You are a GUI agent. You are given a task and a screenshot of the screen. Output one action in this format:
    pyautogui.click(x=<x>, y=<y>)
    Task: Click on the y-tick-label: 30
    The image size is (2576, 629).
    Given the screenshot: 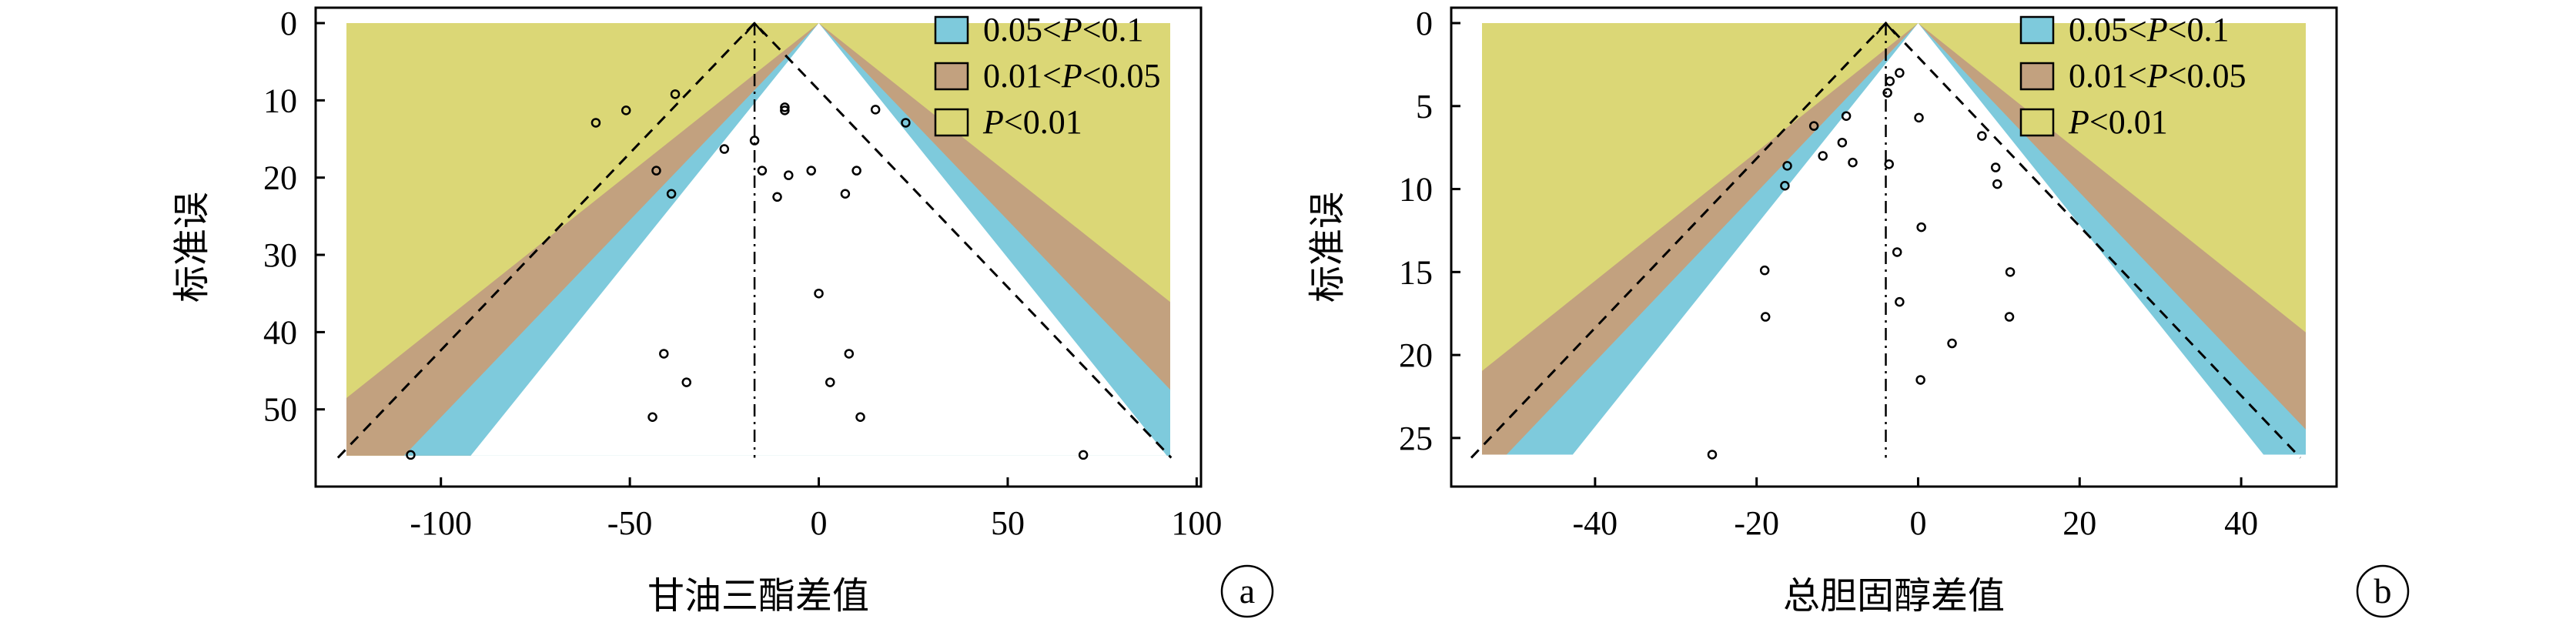 What is the action you would take?
    pyautogui.click(x=280, y=255)
    